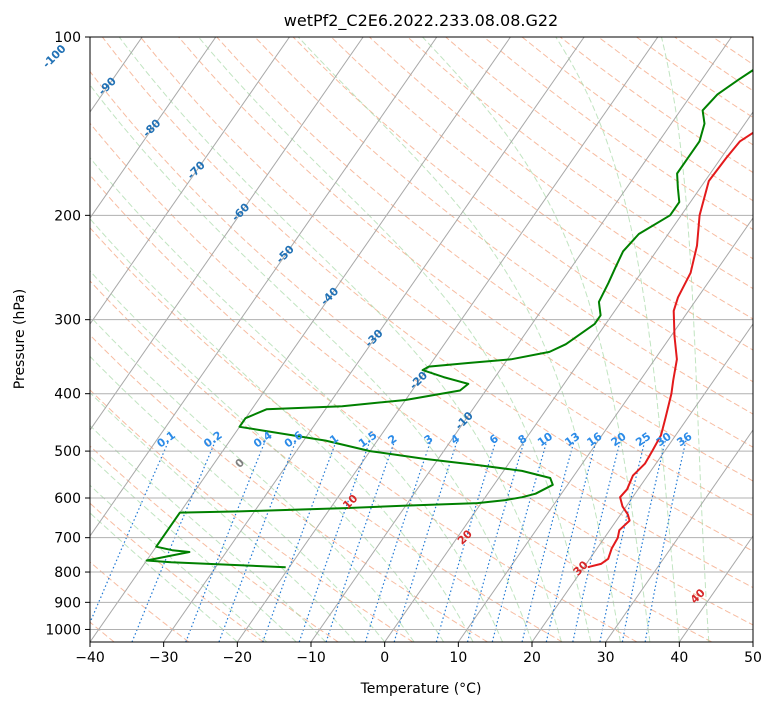 The image size is (775, 708). What do you see at coordinates (20, 339) in the screenshot?
I see `y-axis-label: Pressure (hPa)` at bounding box center [20, 339].